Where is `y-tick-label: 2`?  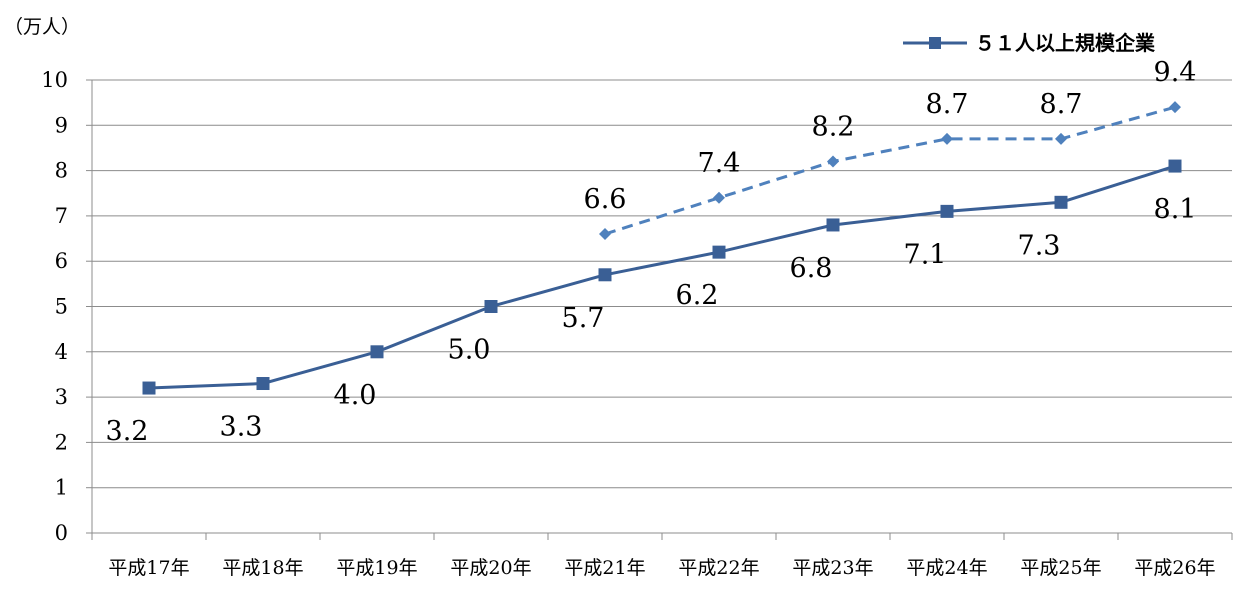 y-tick-label: 2 is located at coordinates (61, 442).